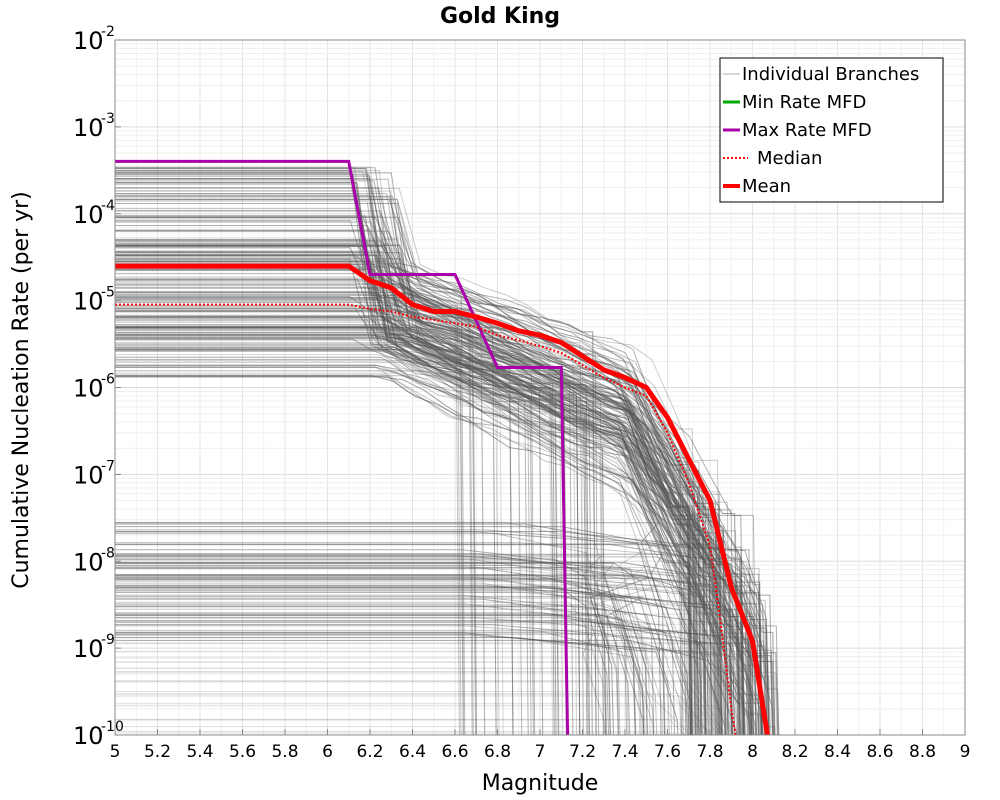 The width and height of the screenshot is (1000, 800). What do you see at coordinates (624, 752) in the screenshot?
I see `x-tick-label: 7.4` at bounding box center [624, 752].